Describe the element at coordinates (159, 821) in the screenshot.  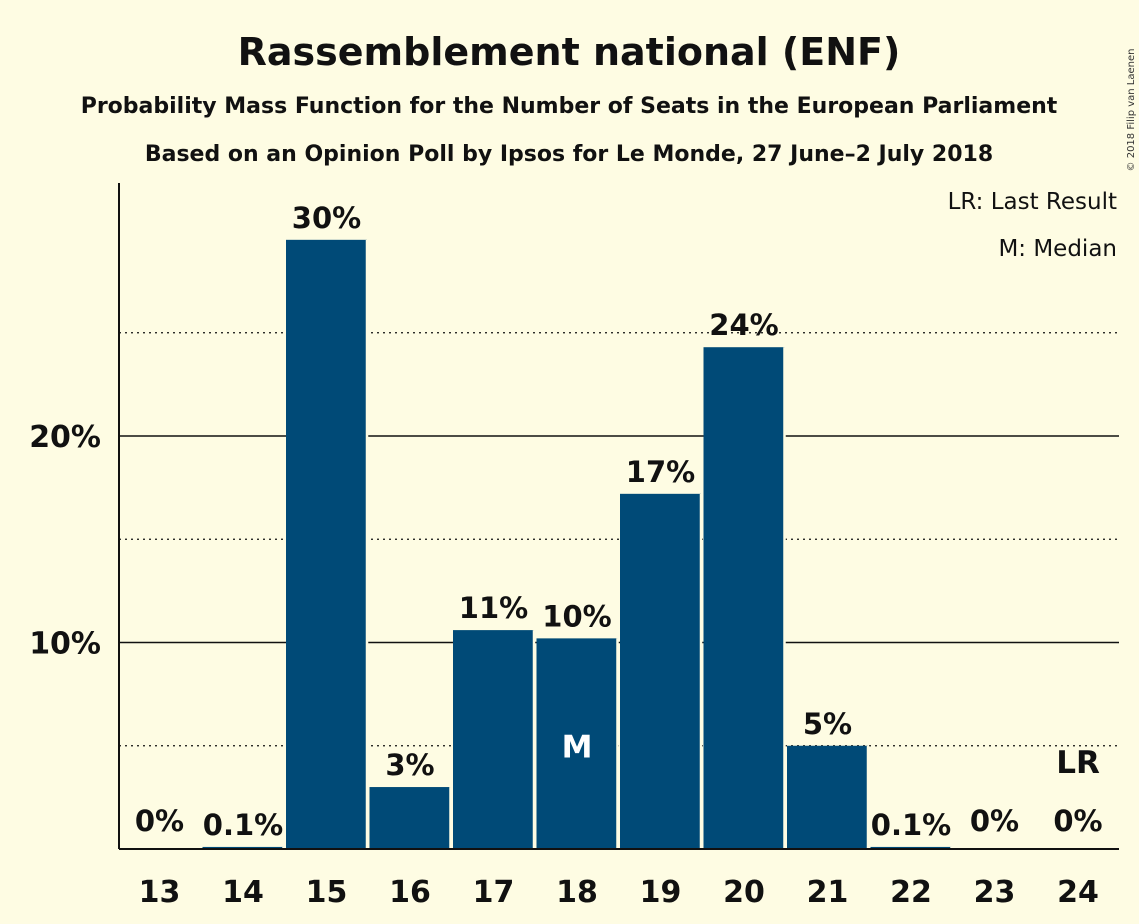
I see `data-label-13: 0%` at that location.